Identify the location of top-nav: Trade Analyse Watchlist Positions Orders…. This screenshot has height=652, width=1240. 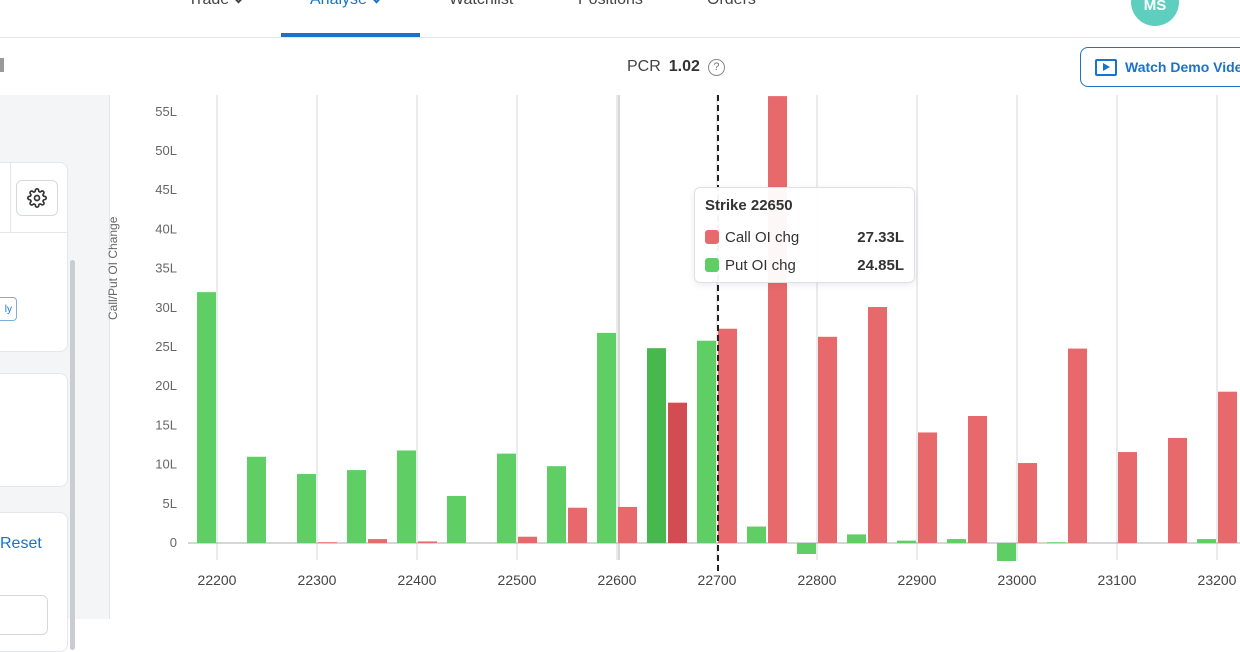
(620, 19).